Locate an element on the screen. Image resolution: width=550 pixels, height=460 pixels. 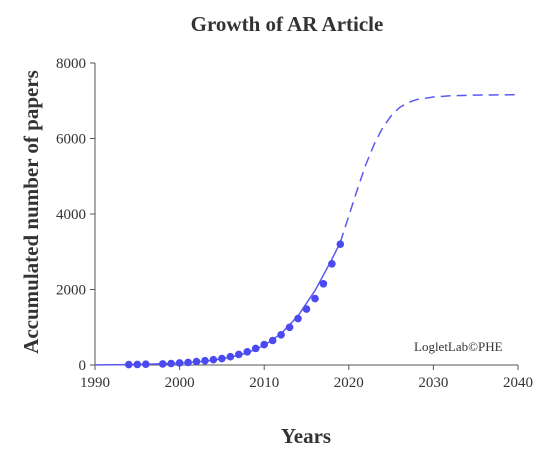
x-tick-label: 2020 is located at coordinates (349, 383).